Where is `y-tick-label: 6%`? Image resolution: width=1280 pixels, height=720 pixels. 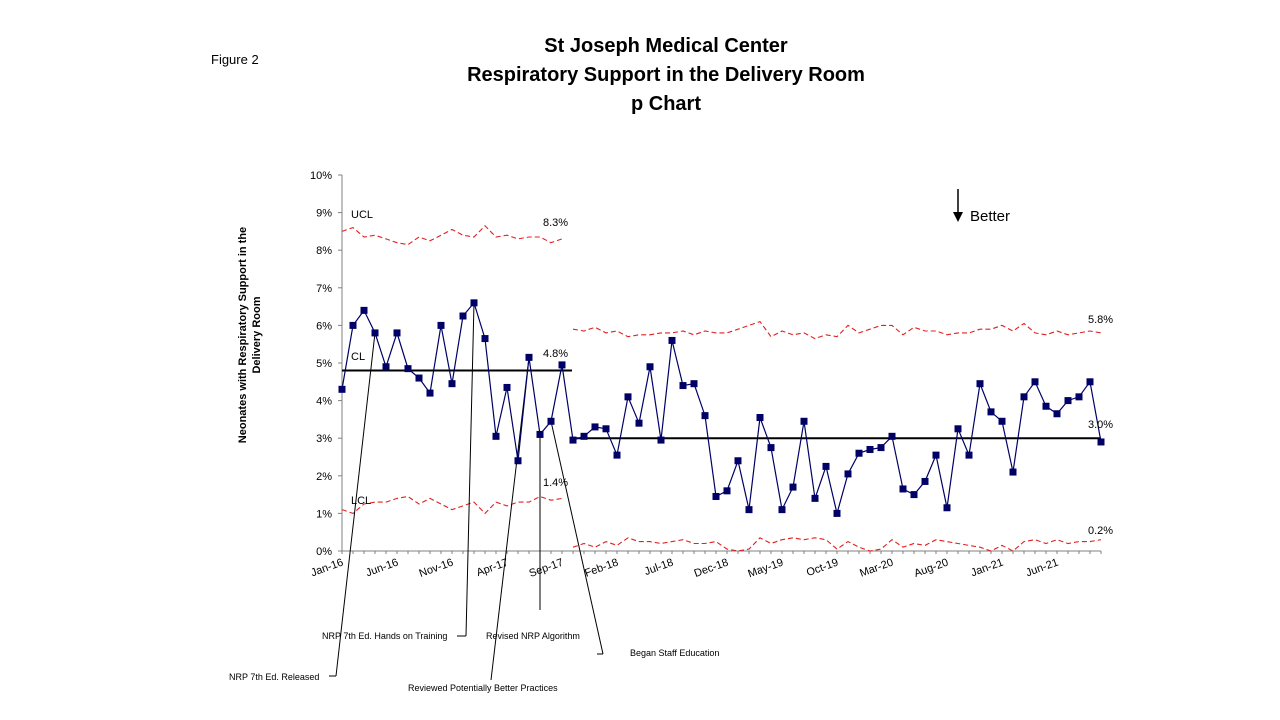 y-tick-label: 6% is located at coordinates (324, 326).